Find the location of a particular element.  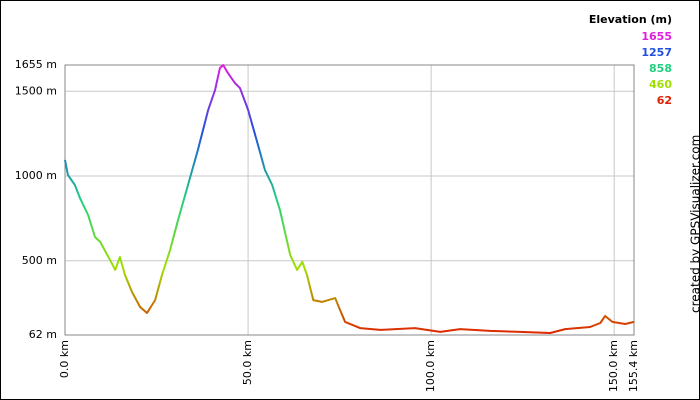

credit: created by GPSVisualizer.com is located at coordinates (694, 224).